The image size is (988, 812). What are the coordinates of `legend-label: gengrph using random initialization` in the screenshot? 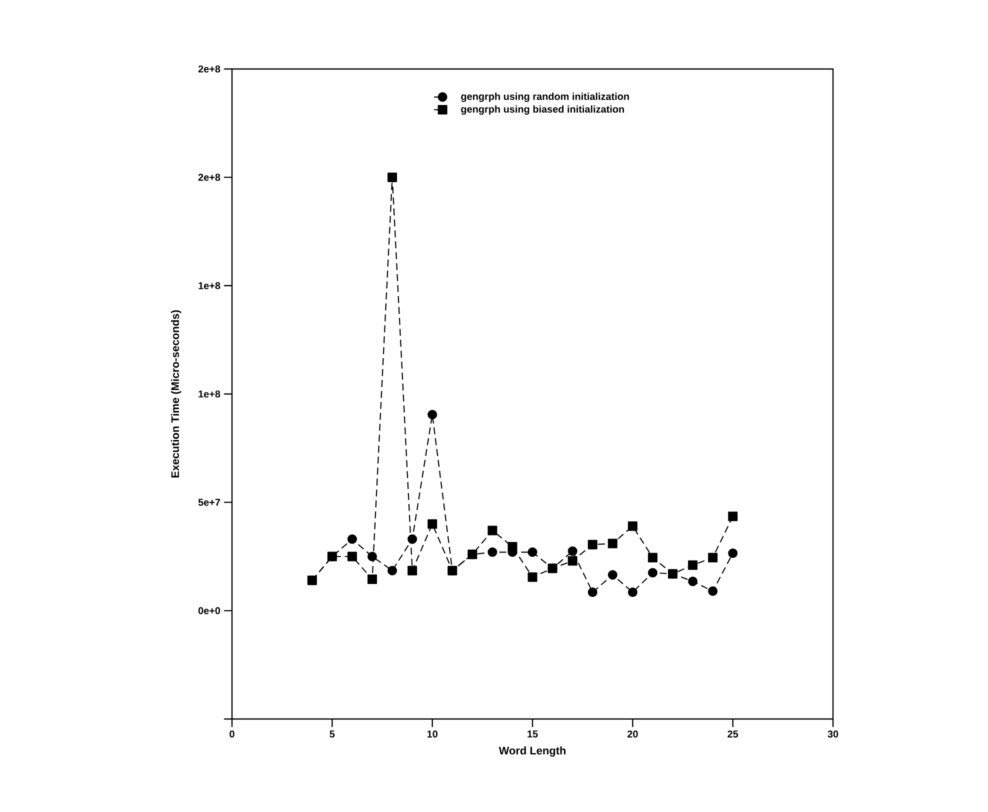 It's located at (545, 97).